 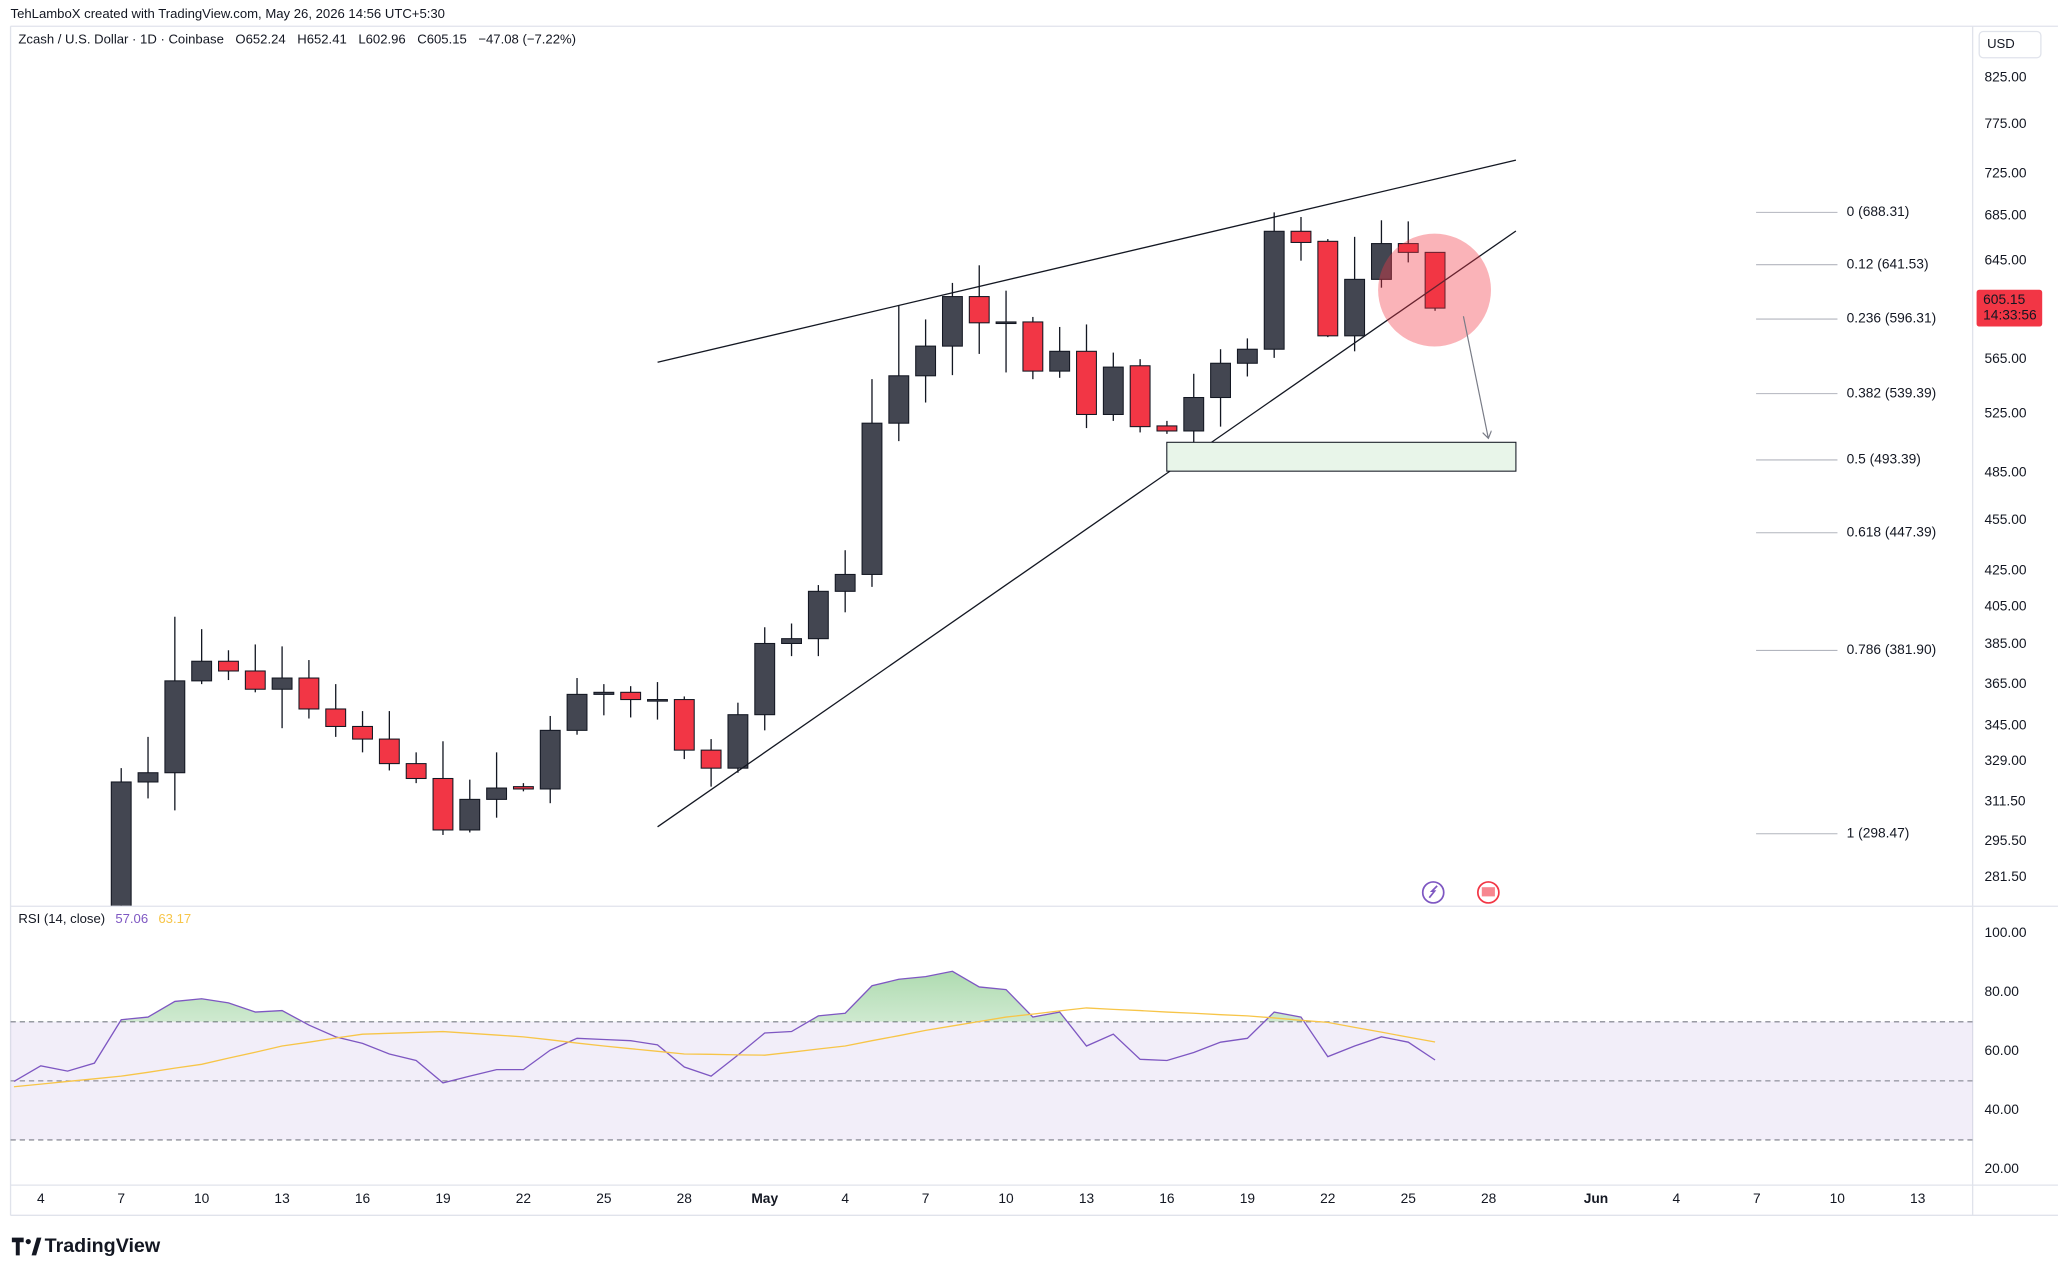 What do you see at coordinates (1892, 392) in the screenshot?
I see `fib-label: 0.382 (539.39)` at bounding box center [1892, 392].